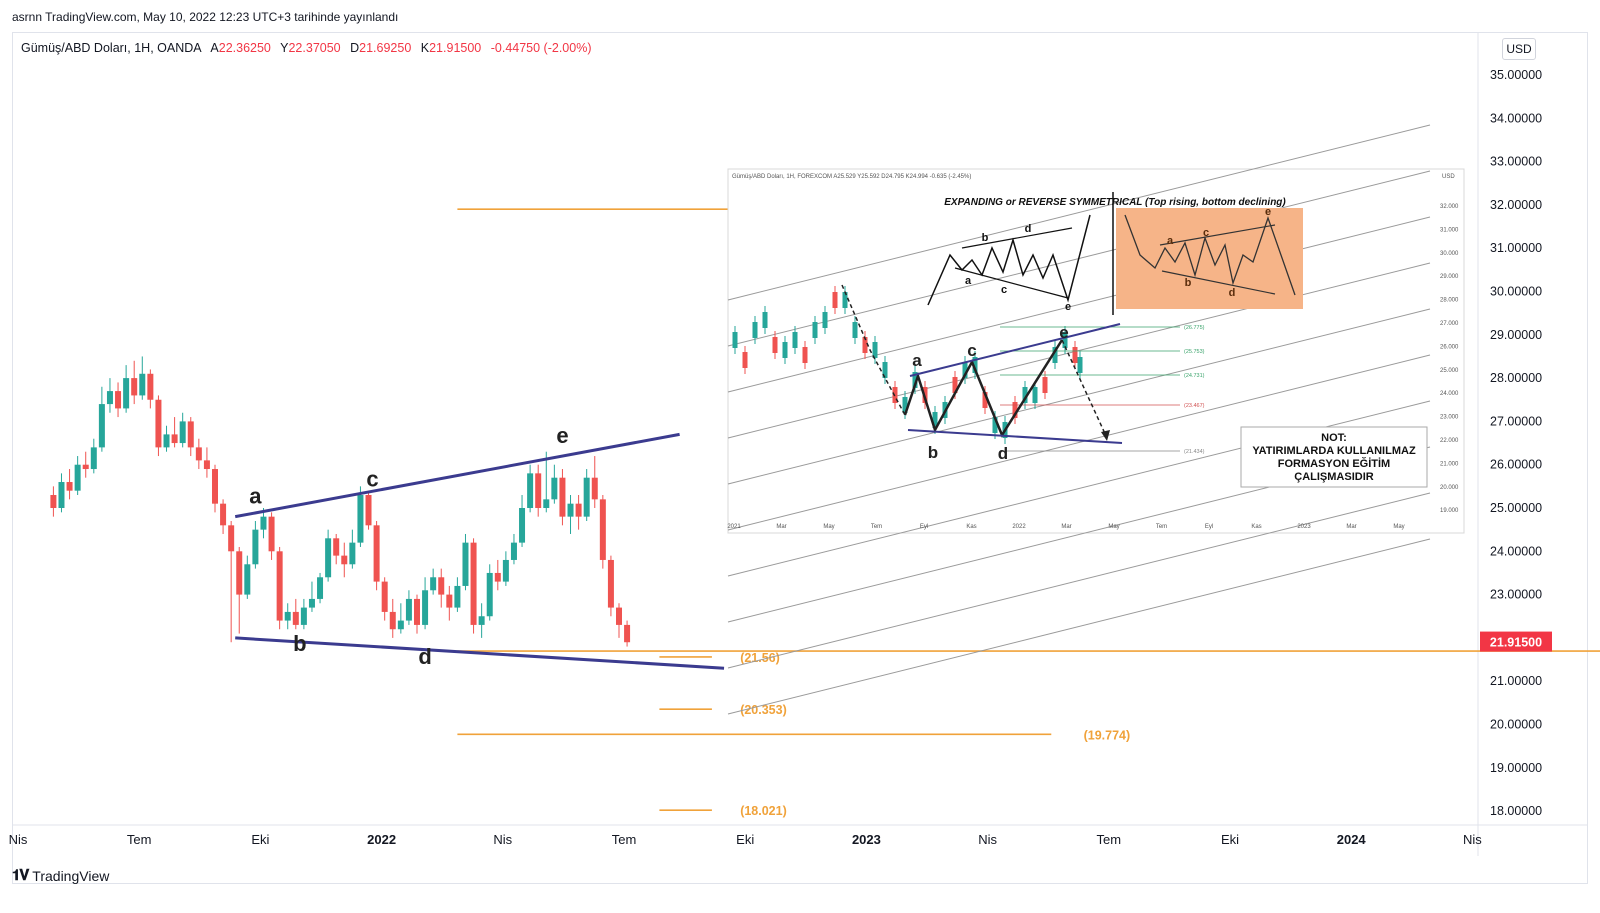  I want to click on y-tick-label: 19.00000, so click(1516, 768).